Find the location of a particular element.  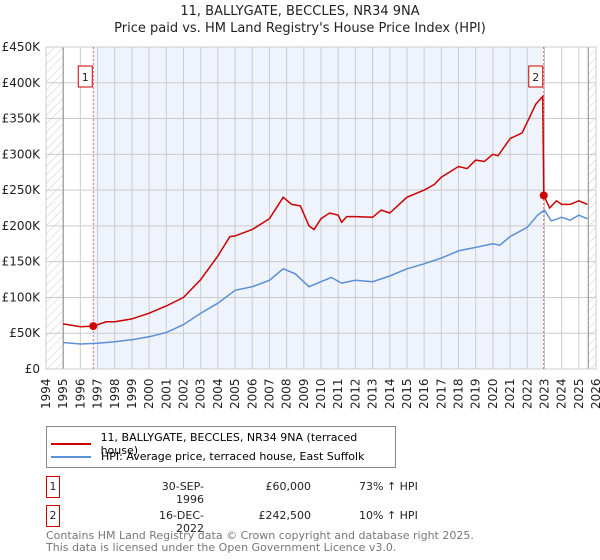

x-tick-label: 1994 is located at coordinates (46, 393).